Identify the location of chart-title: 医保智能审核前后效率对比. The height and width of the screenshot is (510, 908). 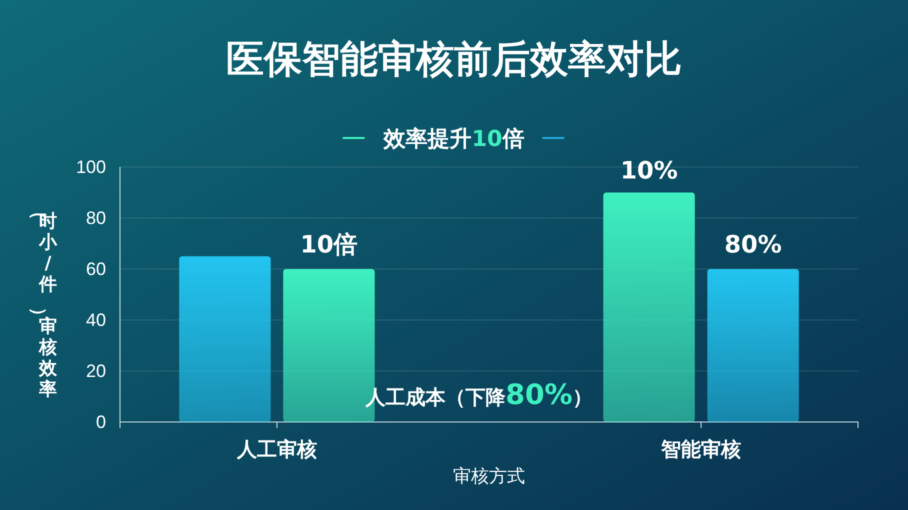
(454, 59).